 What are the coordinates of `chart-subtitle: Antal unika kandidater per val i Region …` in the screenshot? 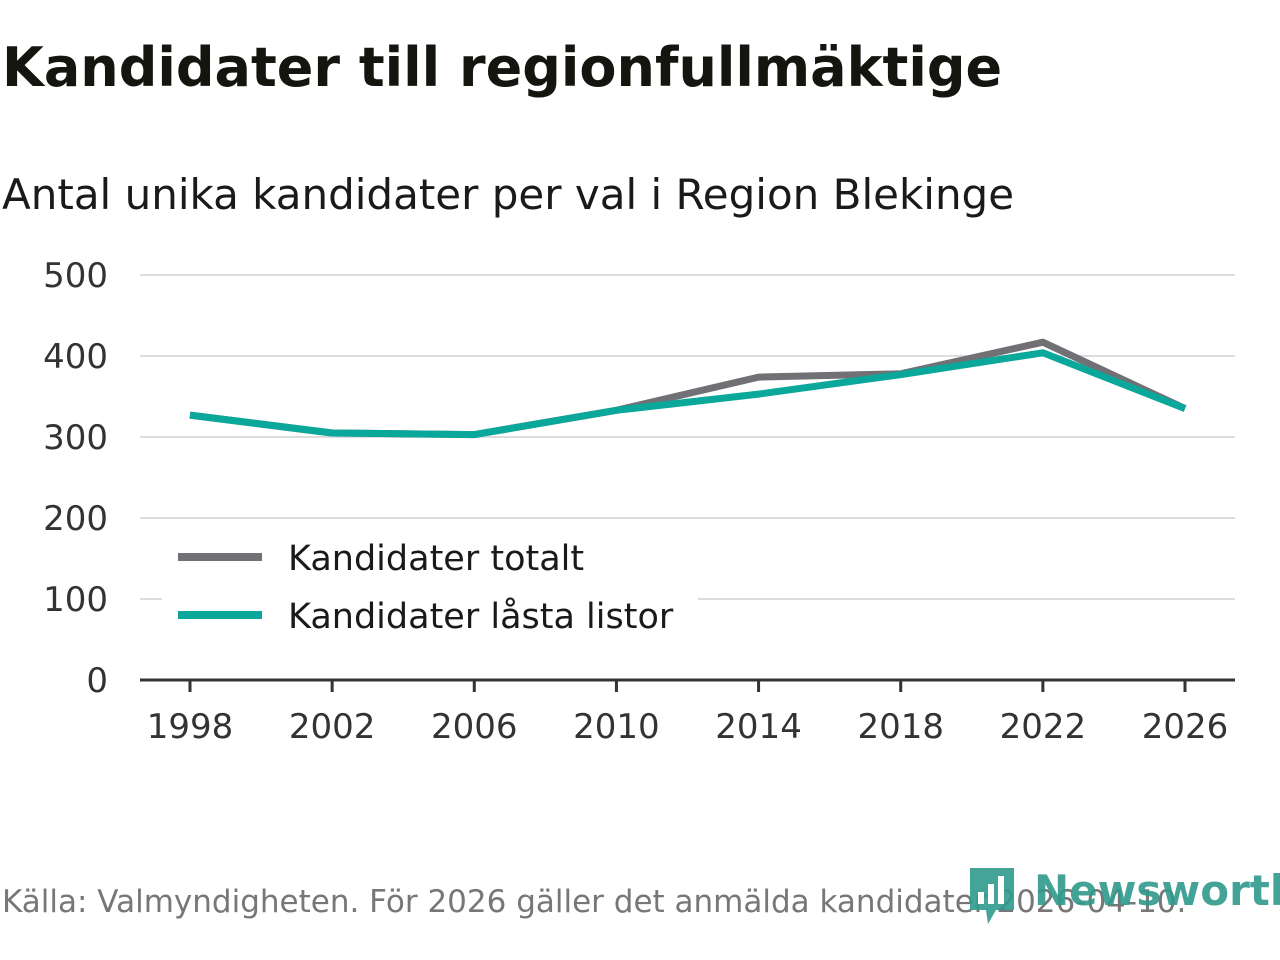 It's located at (508, 194).